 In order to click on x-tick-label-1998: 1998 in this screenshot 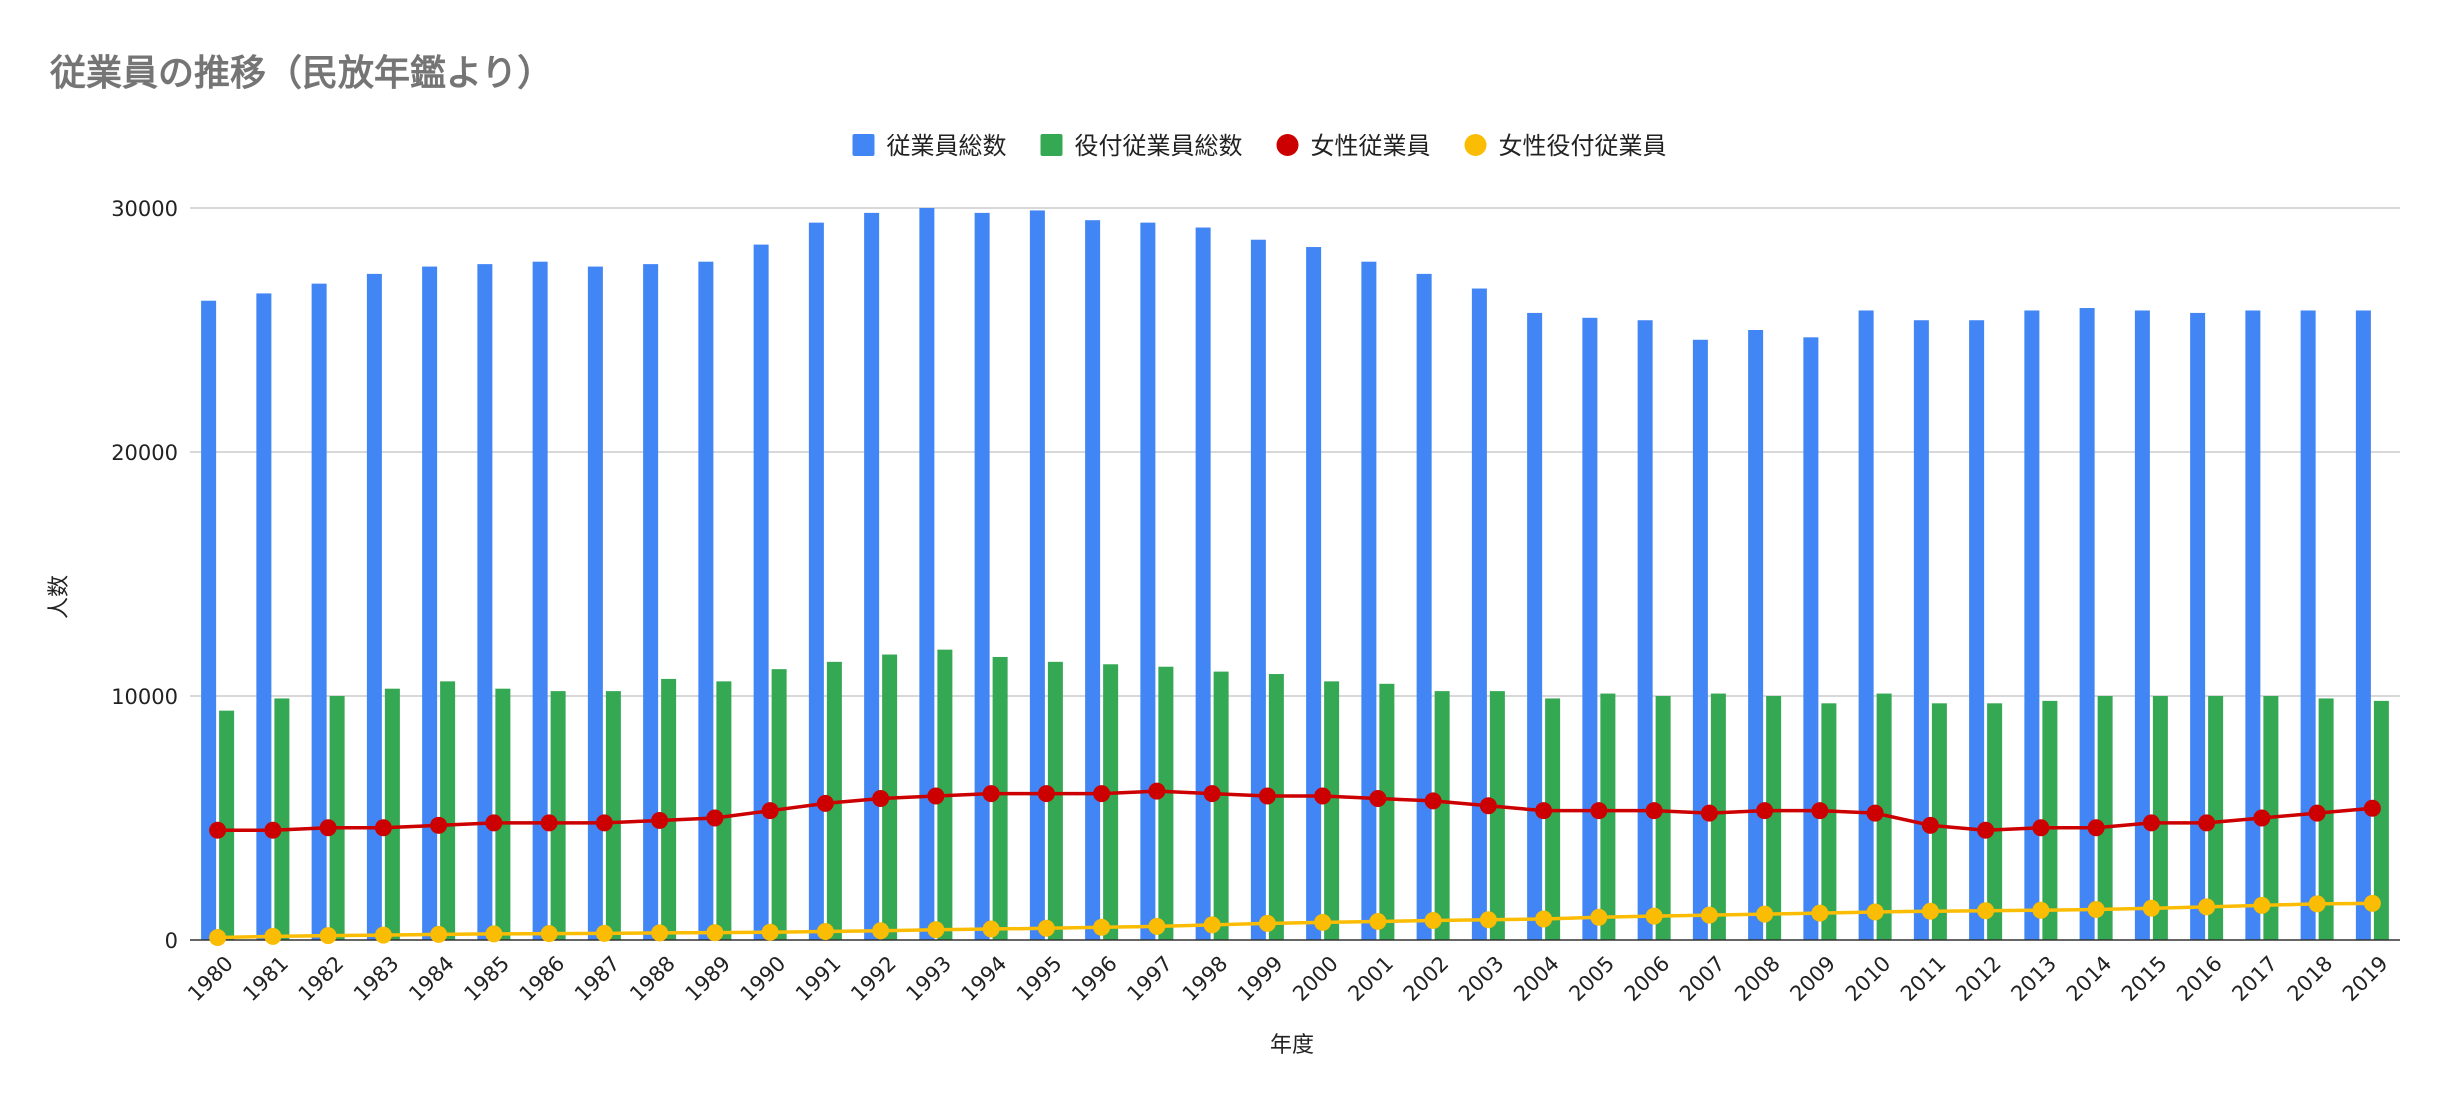, I will do `click(1205, 978)`.